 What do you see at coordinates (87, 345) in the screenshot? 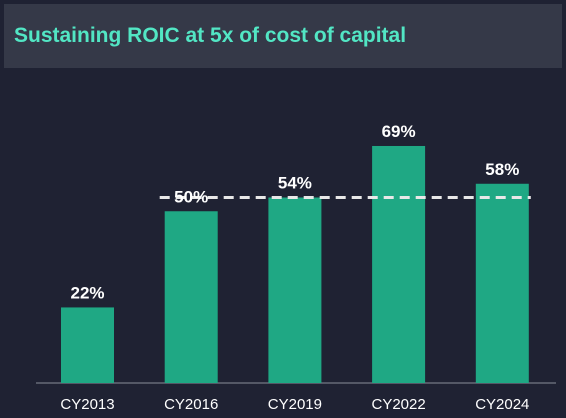
I see `bar-cy2013` at bounding box center [87, 345].